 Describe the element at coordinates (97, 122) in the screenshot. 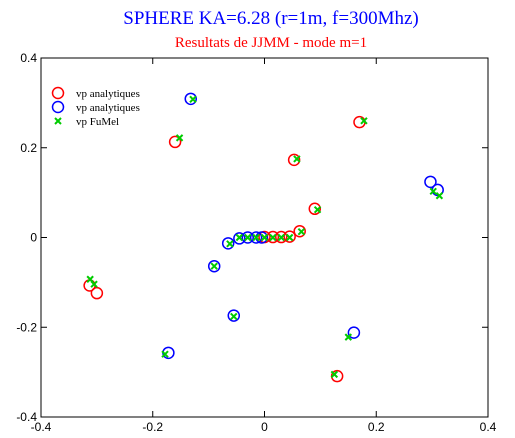

I see `legend-label-3: vp FuMel` at that location.